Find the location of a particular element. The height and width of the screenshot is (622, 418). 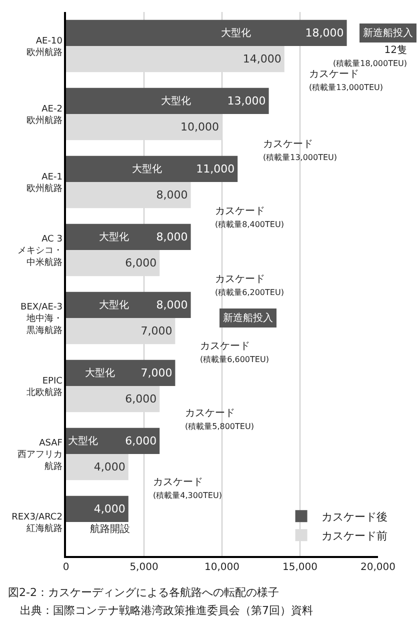

x-tick-label: 20,000 is located at coordinates (378, 567).